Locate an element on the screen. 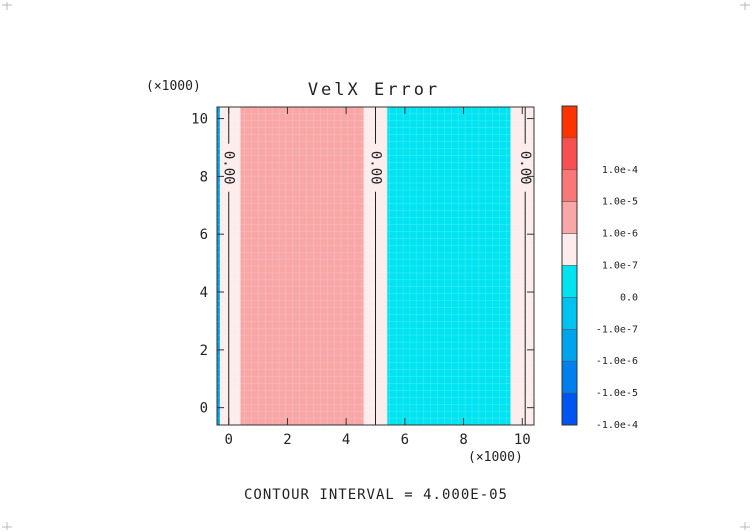 Image resolution: width=752 pixels, height=532 pixels. colorbar-label: -1.0e-5 is located at coordinates (617, 393).